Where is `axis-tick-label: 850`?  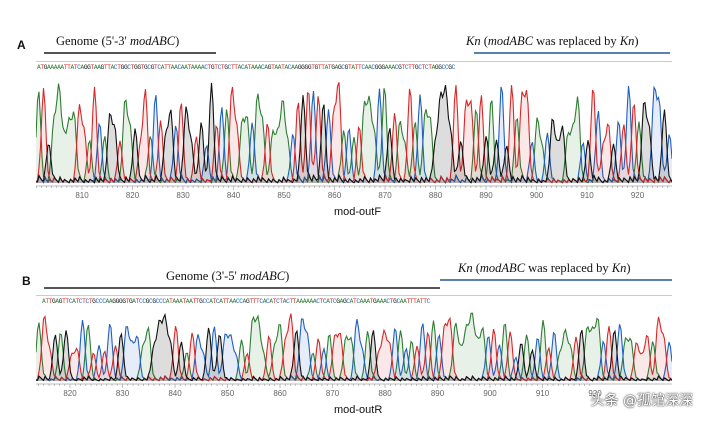
axis-tick-label: 850 is located at coordinates (228, 393).